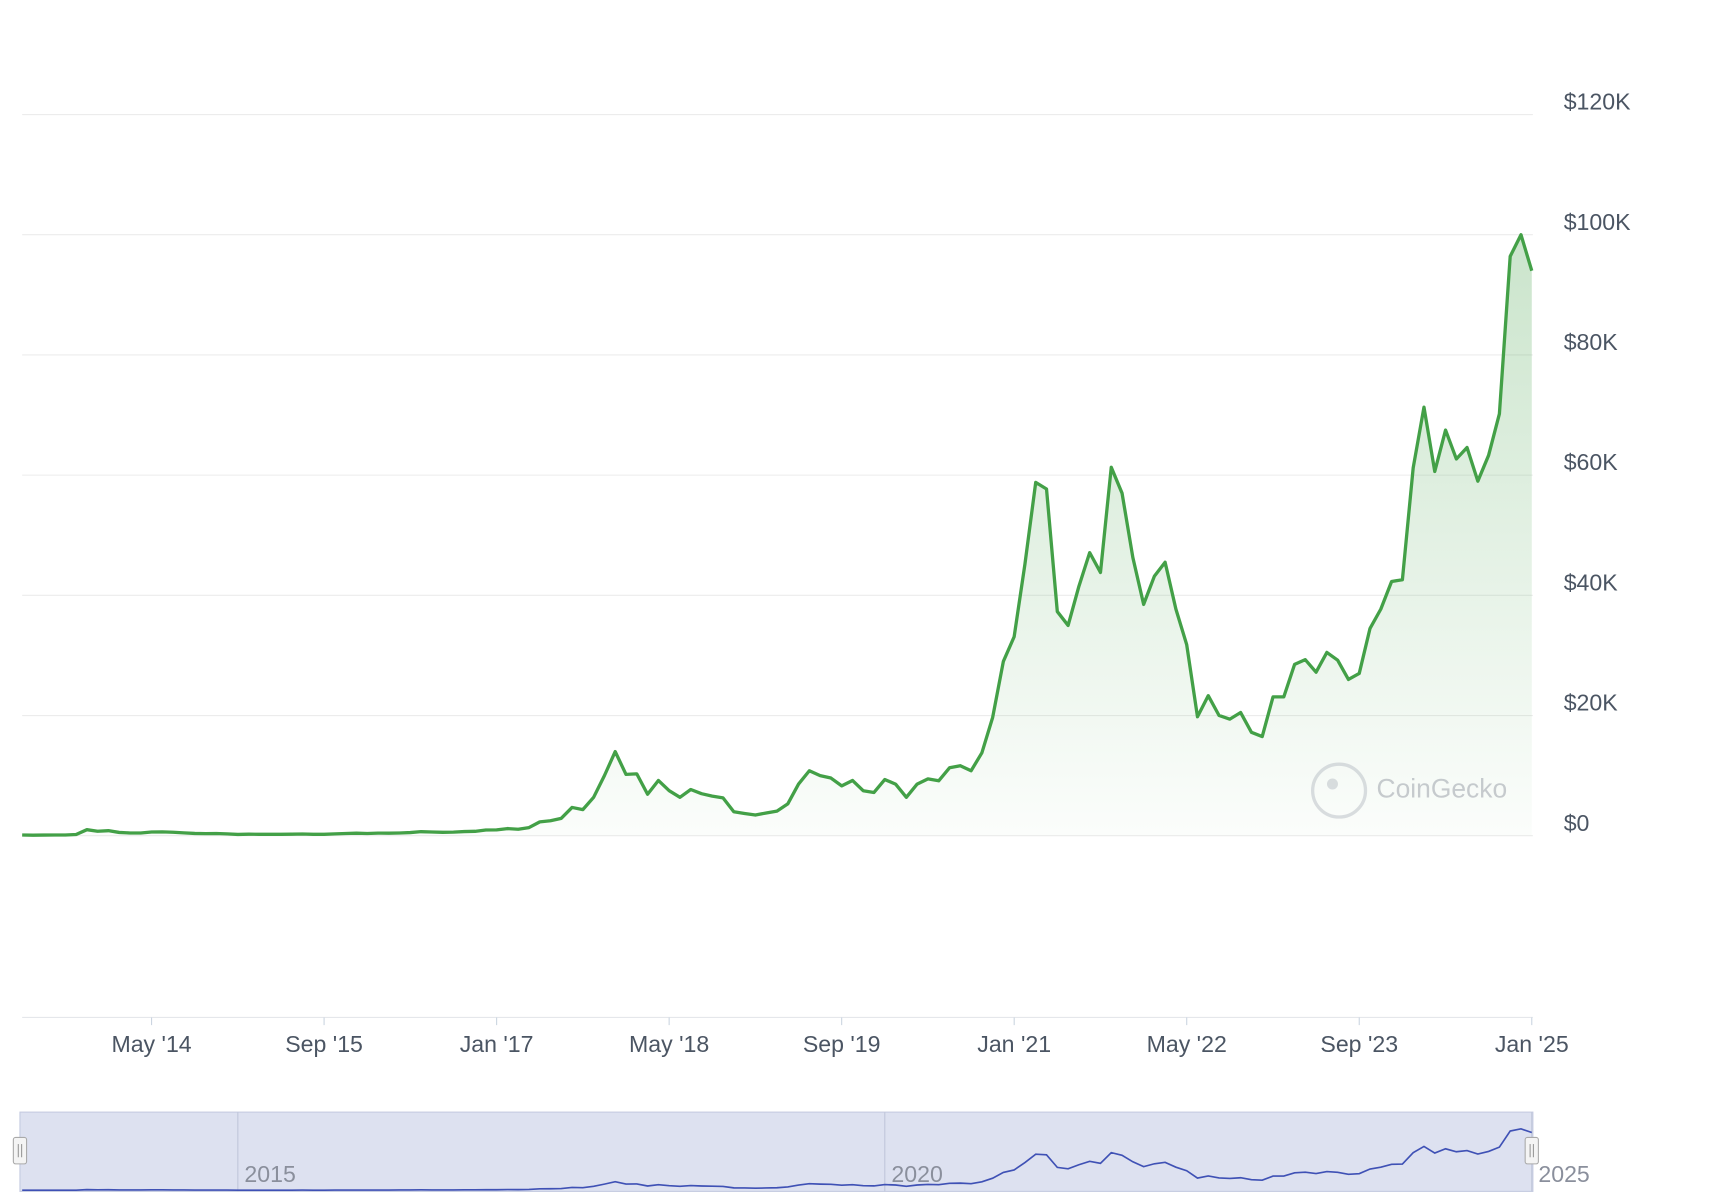  What do you see at coordinates (1591, 462) in the screenshot?
I see `y-tick-label: $60K` at bounding box center [1591, 462].